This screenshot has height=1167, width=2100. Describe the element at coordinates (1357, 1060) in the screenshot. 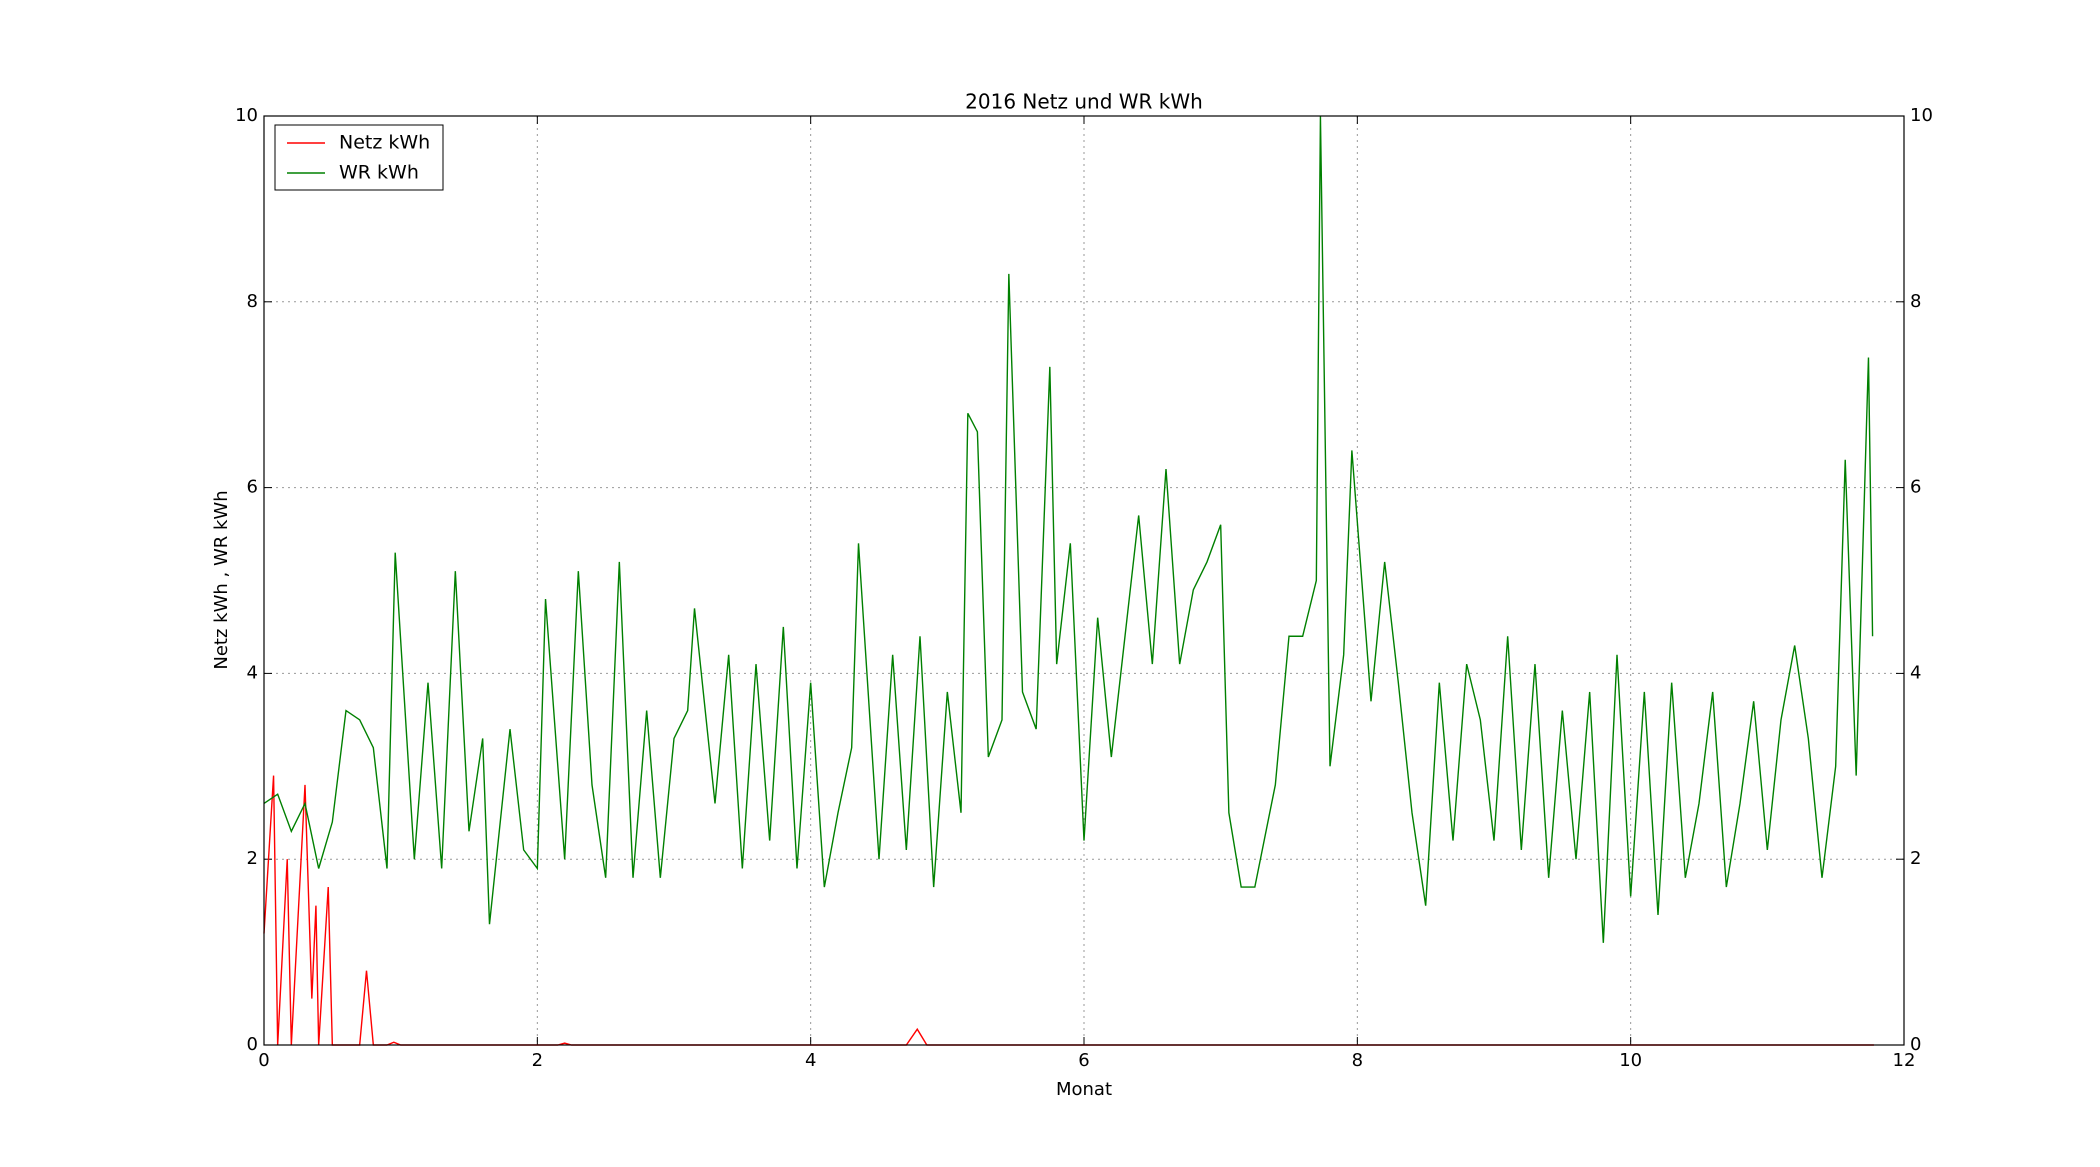

I see `x-tick-label: 8` at that location.